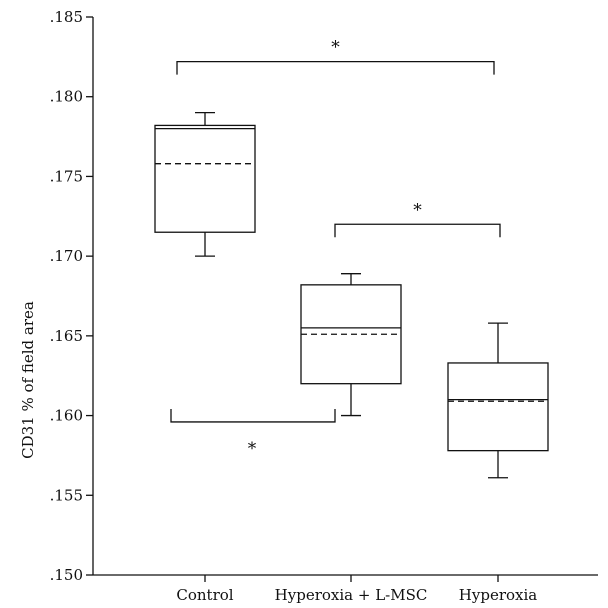  I want to click on y-axis-ticks: .150 .155 .160 .165 .170 .175 .180 .185, so click(71, 296).